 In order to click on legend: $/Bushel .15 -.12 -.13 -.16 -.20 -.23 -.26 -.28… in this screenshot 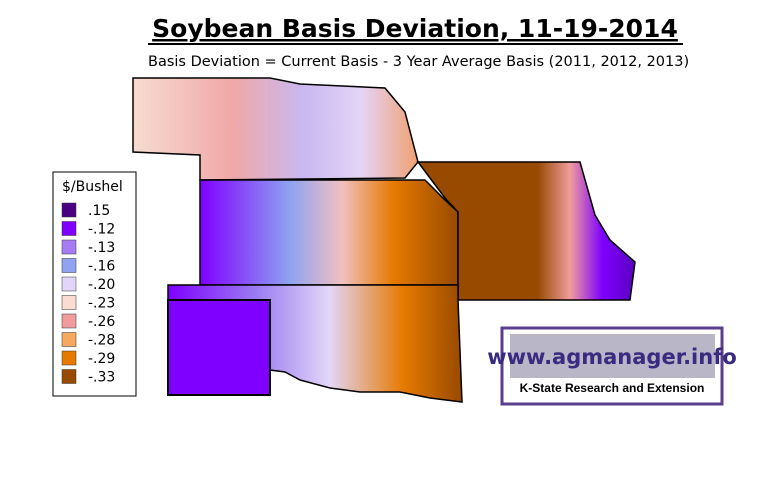, I will do `click(94, 284)`.